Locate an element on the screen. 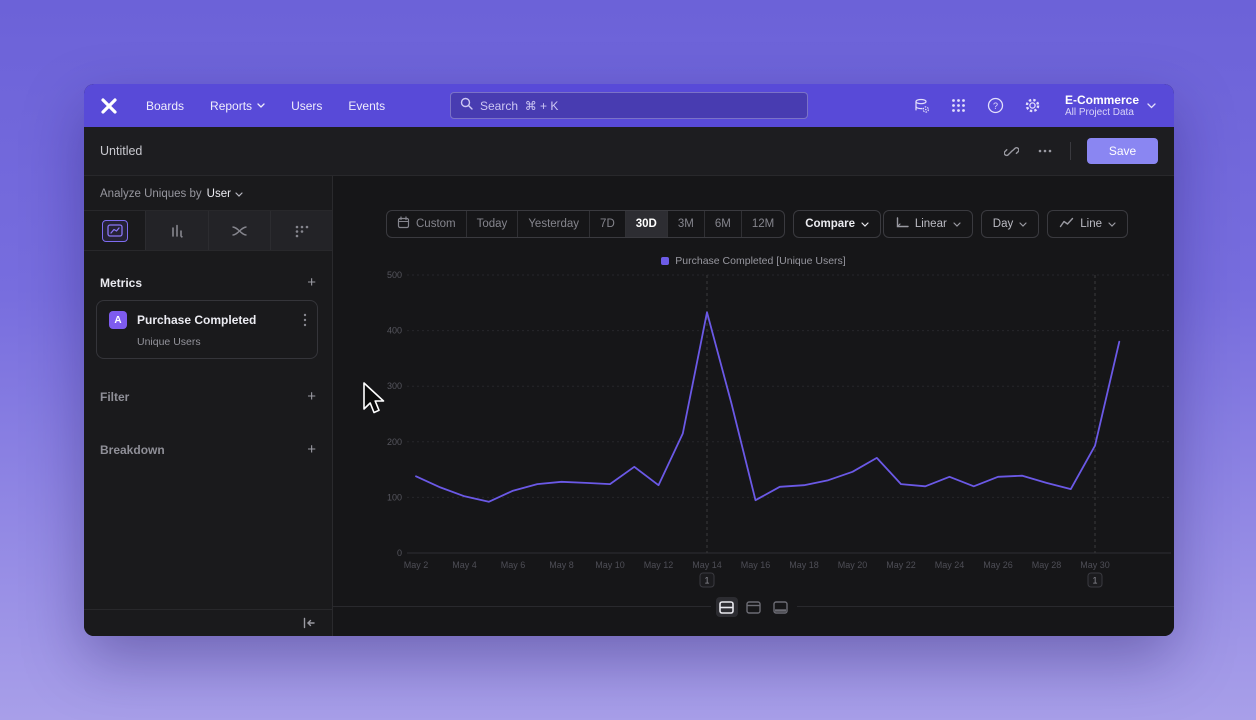 This screenshot has height=720, width=1256. range-today: Today is located at coordinates (491, 224).